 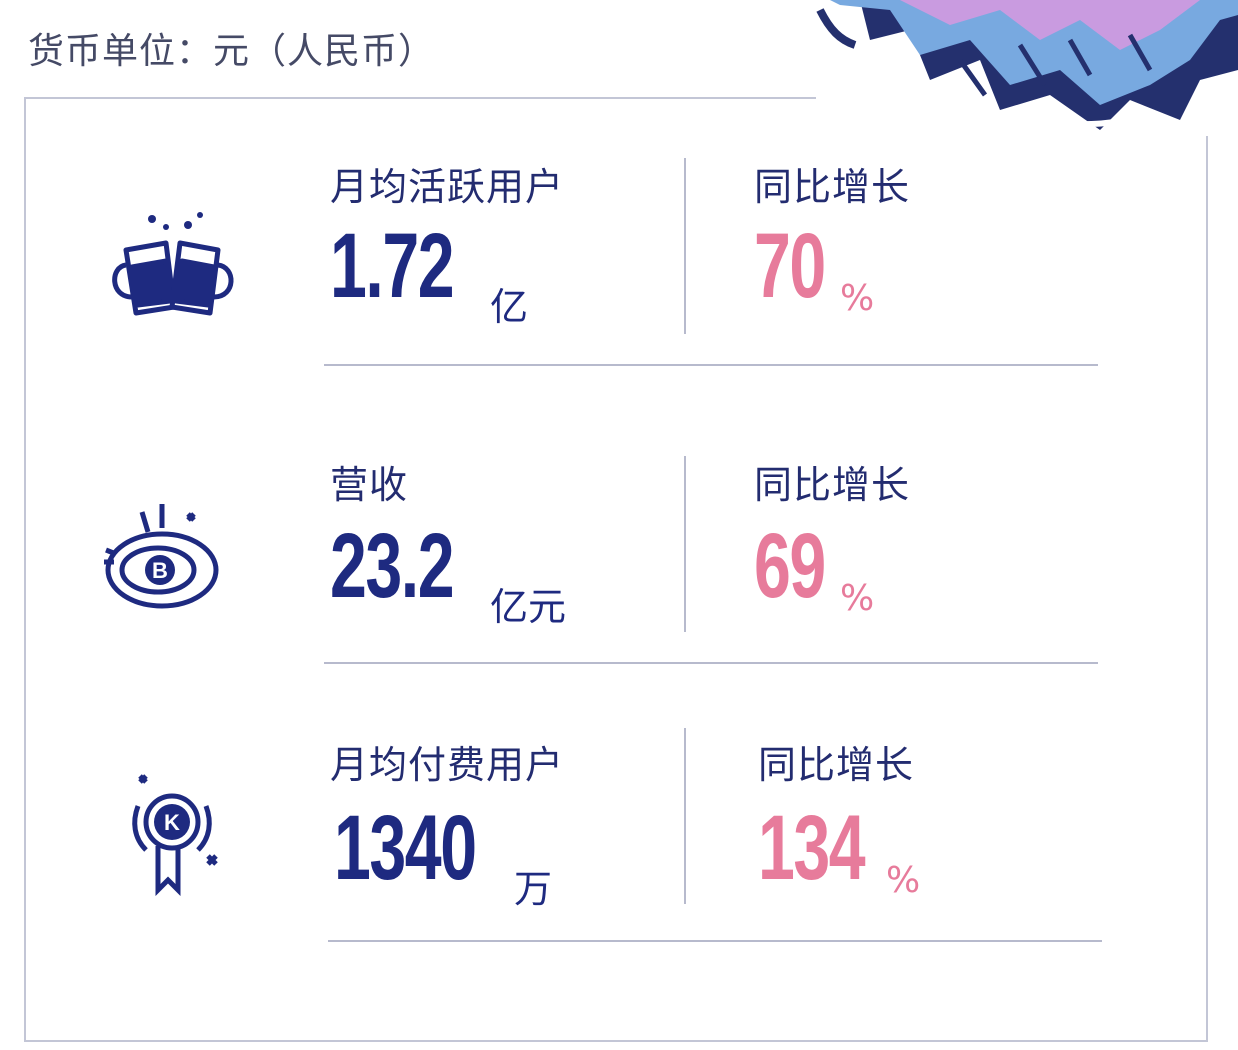 What do you see at coordinates (789, 566) in the screenshot?
I see `growth-value-revenue: 69` at bounding box center [789, 566].